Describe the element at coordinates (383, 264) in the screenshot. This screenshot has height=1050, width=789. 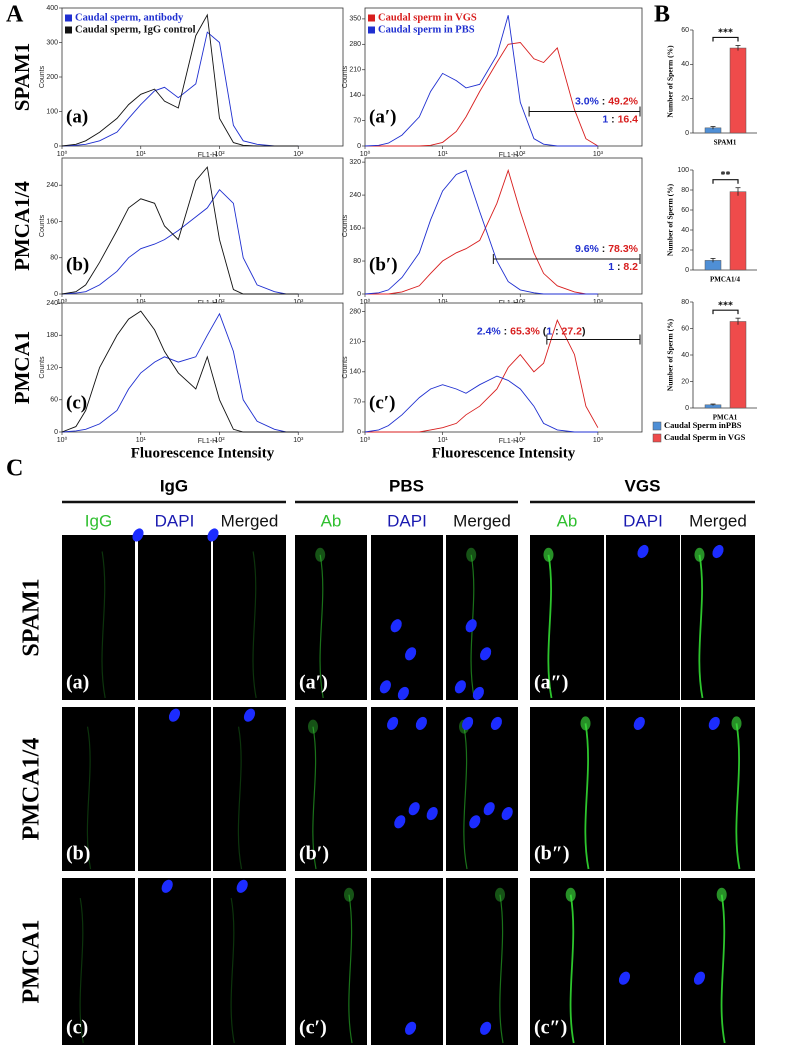
I see `subpanel-label: (b′)` at that location.